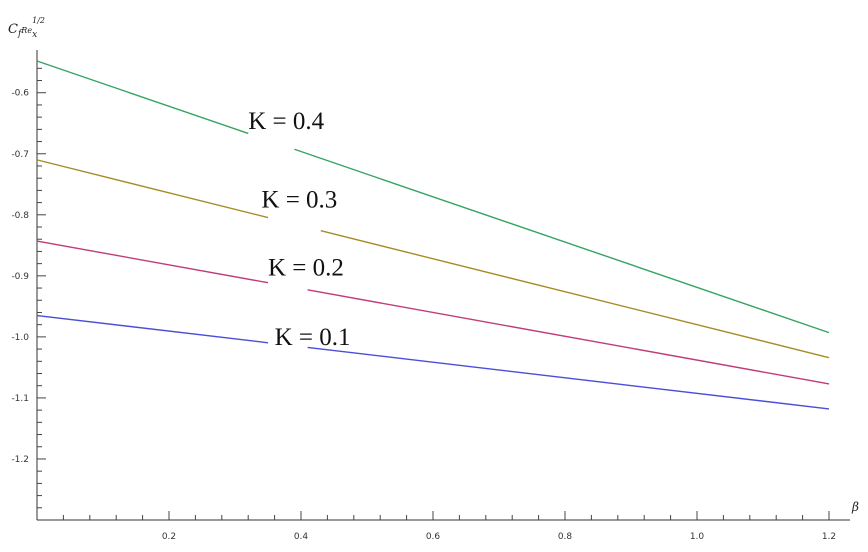 The image size is (868, 552). I want to click on y-tick-label-0: -0.6, so click(20, 94).